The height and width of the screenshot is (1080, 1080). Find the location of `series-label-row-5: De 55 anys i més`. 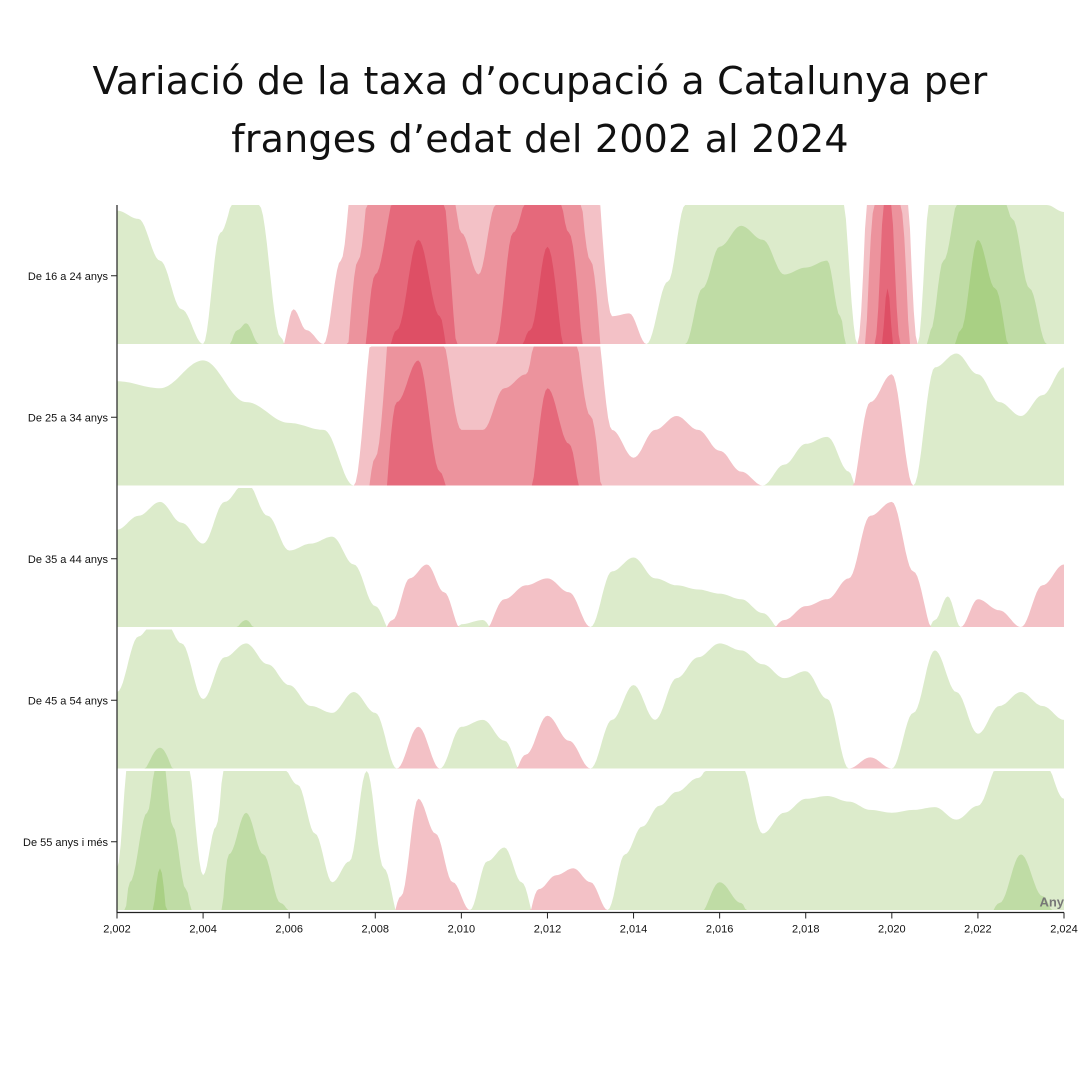

series-label-row-5: De 55 anys i més is located at coordinates (65, 843).